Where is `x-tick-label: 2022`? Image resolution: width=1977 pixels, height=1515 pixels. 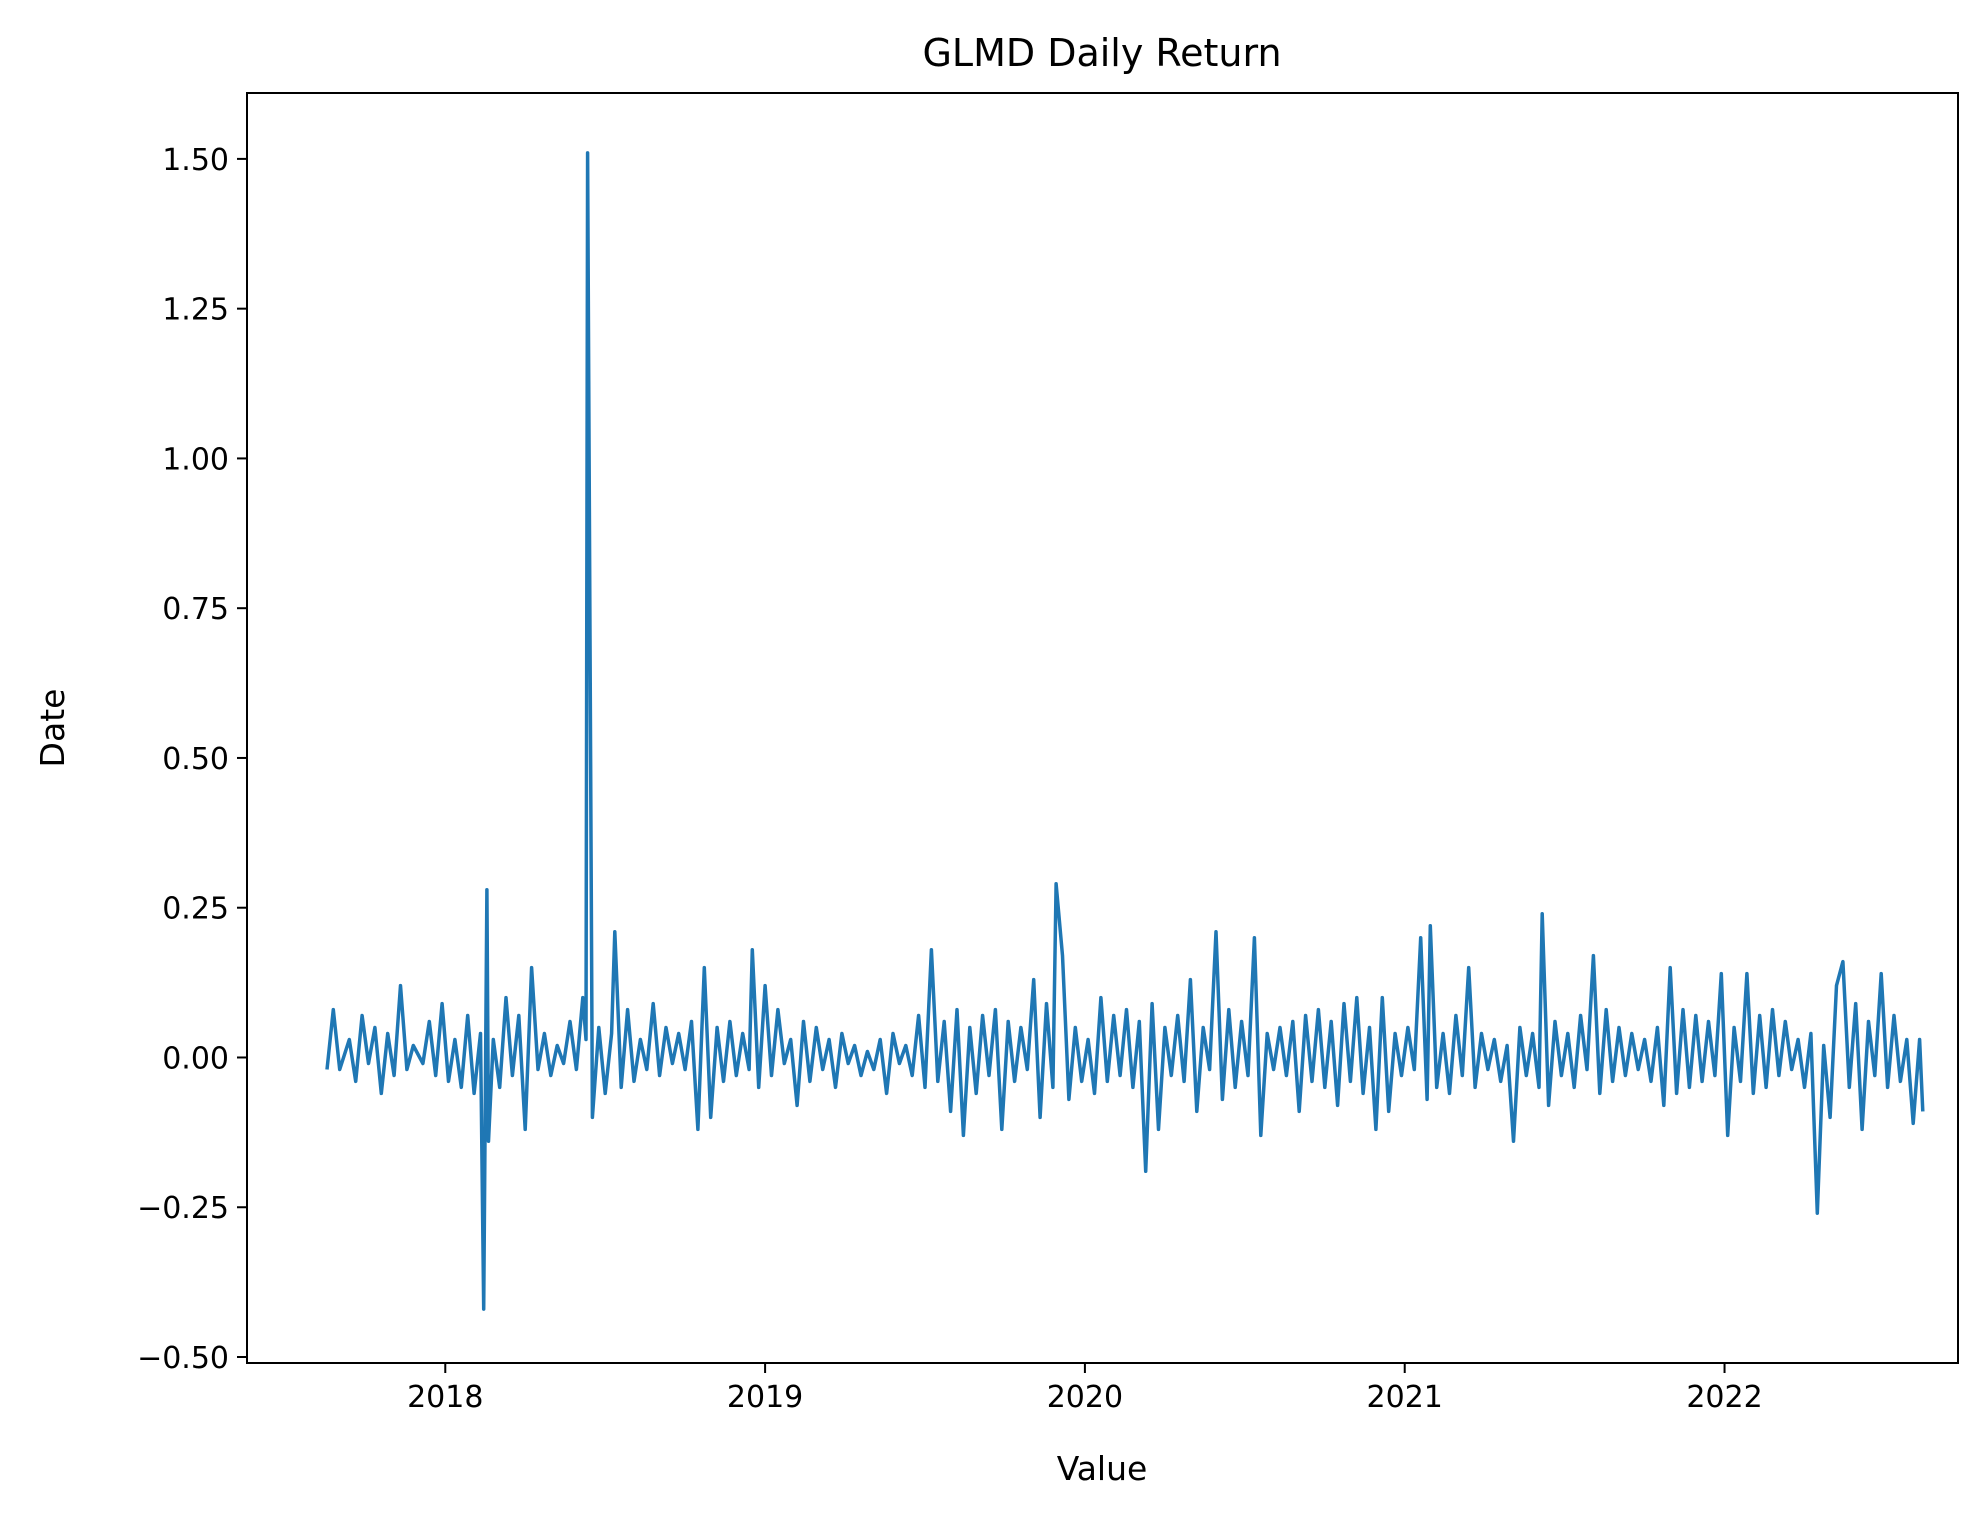
x-tick-label: 2022 is located at coordinates (1724, 1397).